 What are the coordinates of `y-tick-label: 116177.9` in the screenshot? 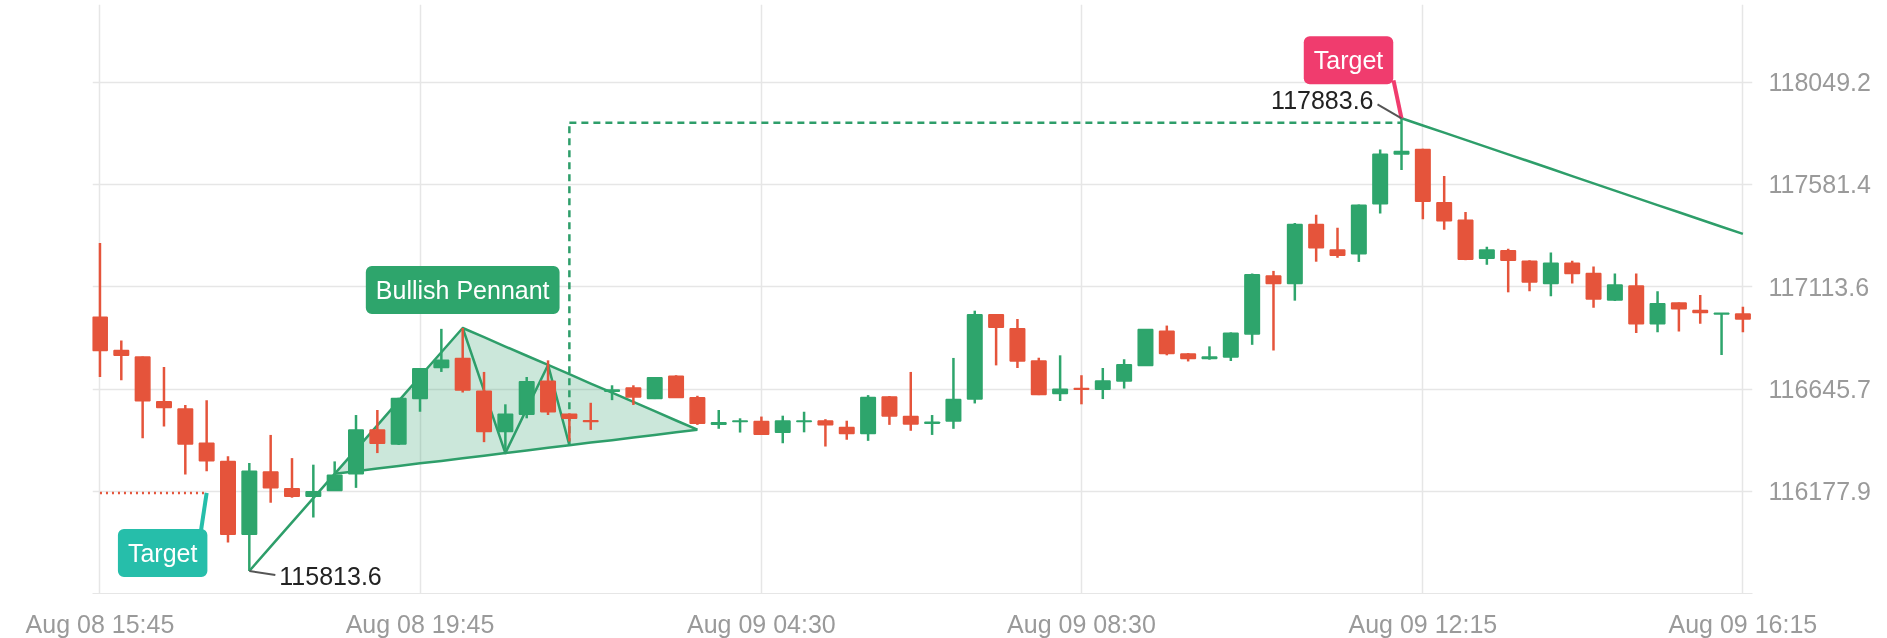 It's located at (1819, 491).